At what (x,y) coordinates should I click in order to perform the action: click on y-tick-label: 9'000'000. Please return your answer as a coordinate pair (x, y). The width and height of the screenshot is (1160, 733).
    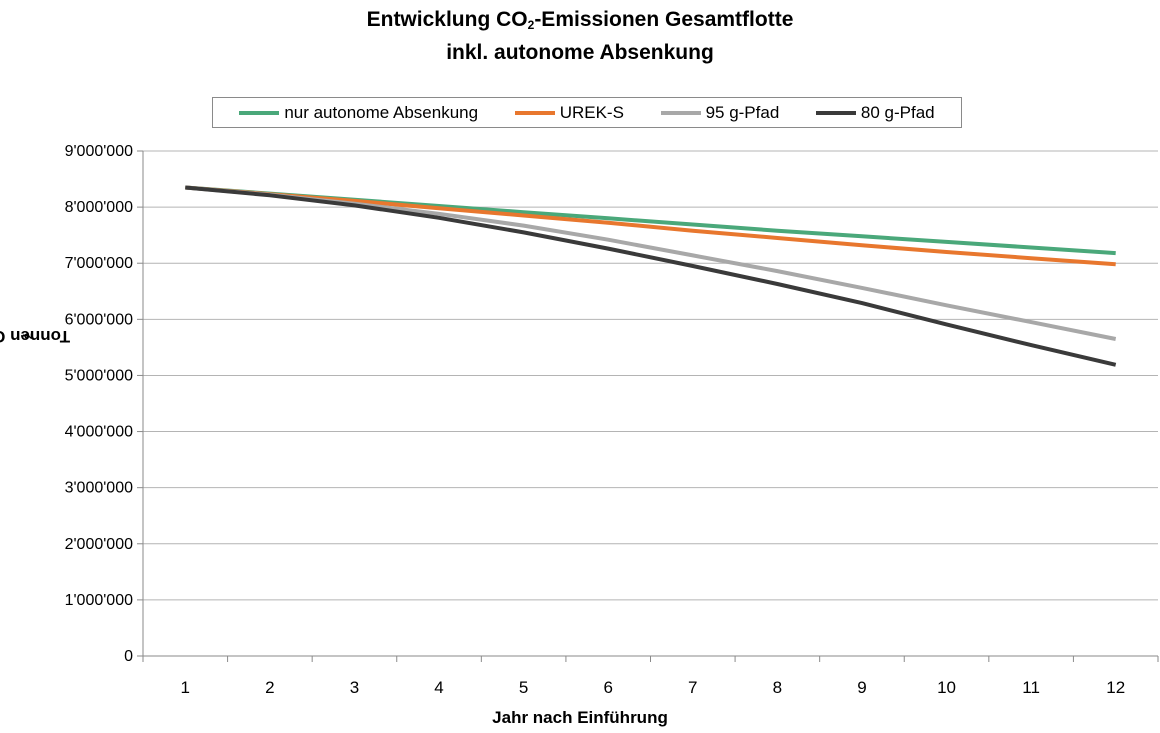
    Looking at the image, I should click on (99, 151).